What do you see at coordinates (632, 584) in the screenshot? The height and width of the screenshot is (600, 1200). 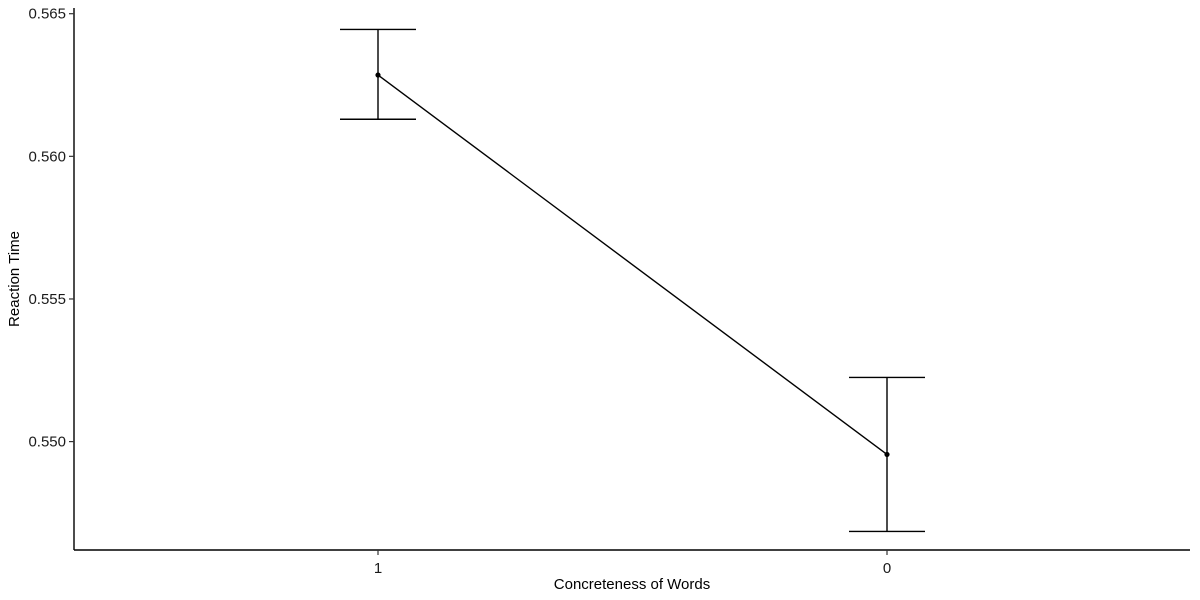 I see `x-axis-title: Concreteness of Words` at bounding box center [632, 584].